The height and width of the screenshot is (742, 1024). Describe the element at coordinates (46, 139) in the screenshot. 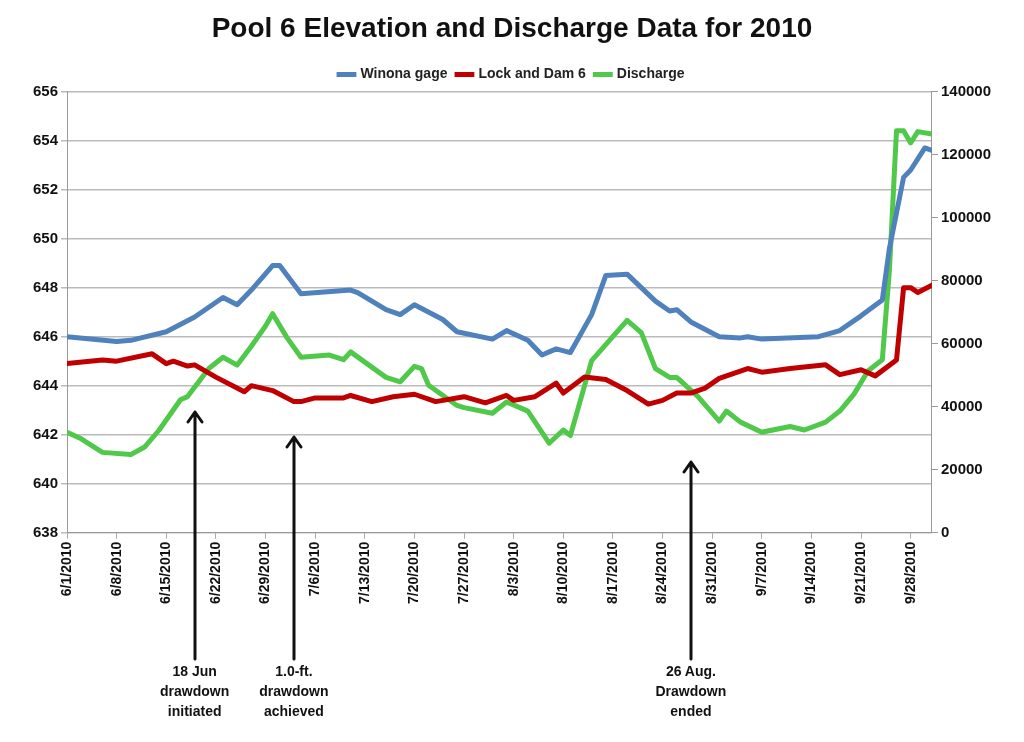

I see `y-tick-label: 654` at that location.